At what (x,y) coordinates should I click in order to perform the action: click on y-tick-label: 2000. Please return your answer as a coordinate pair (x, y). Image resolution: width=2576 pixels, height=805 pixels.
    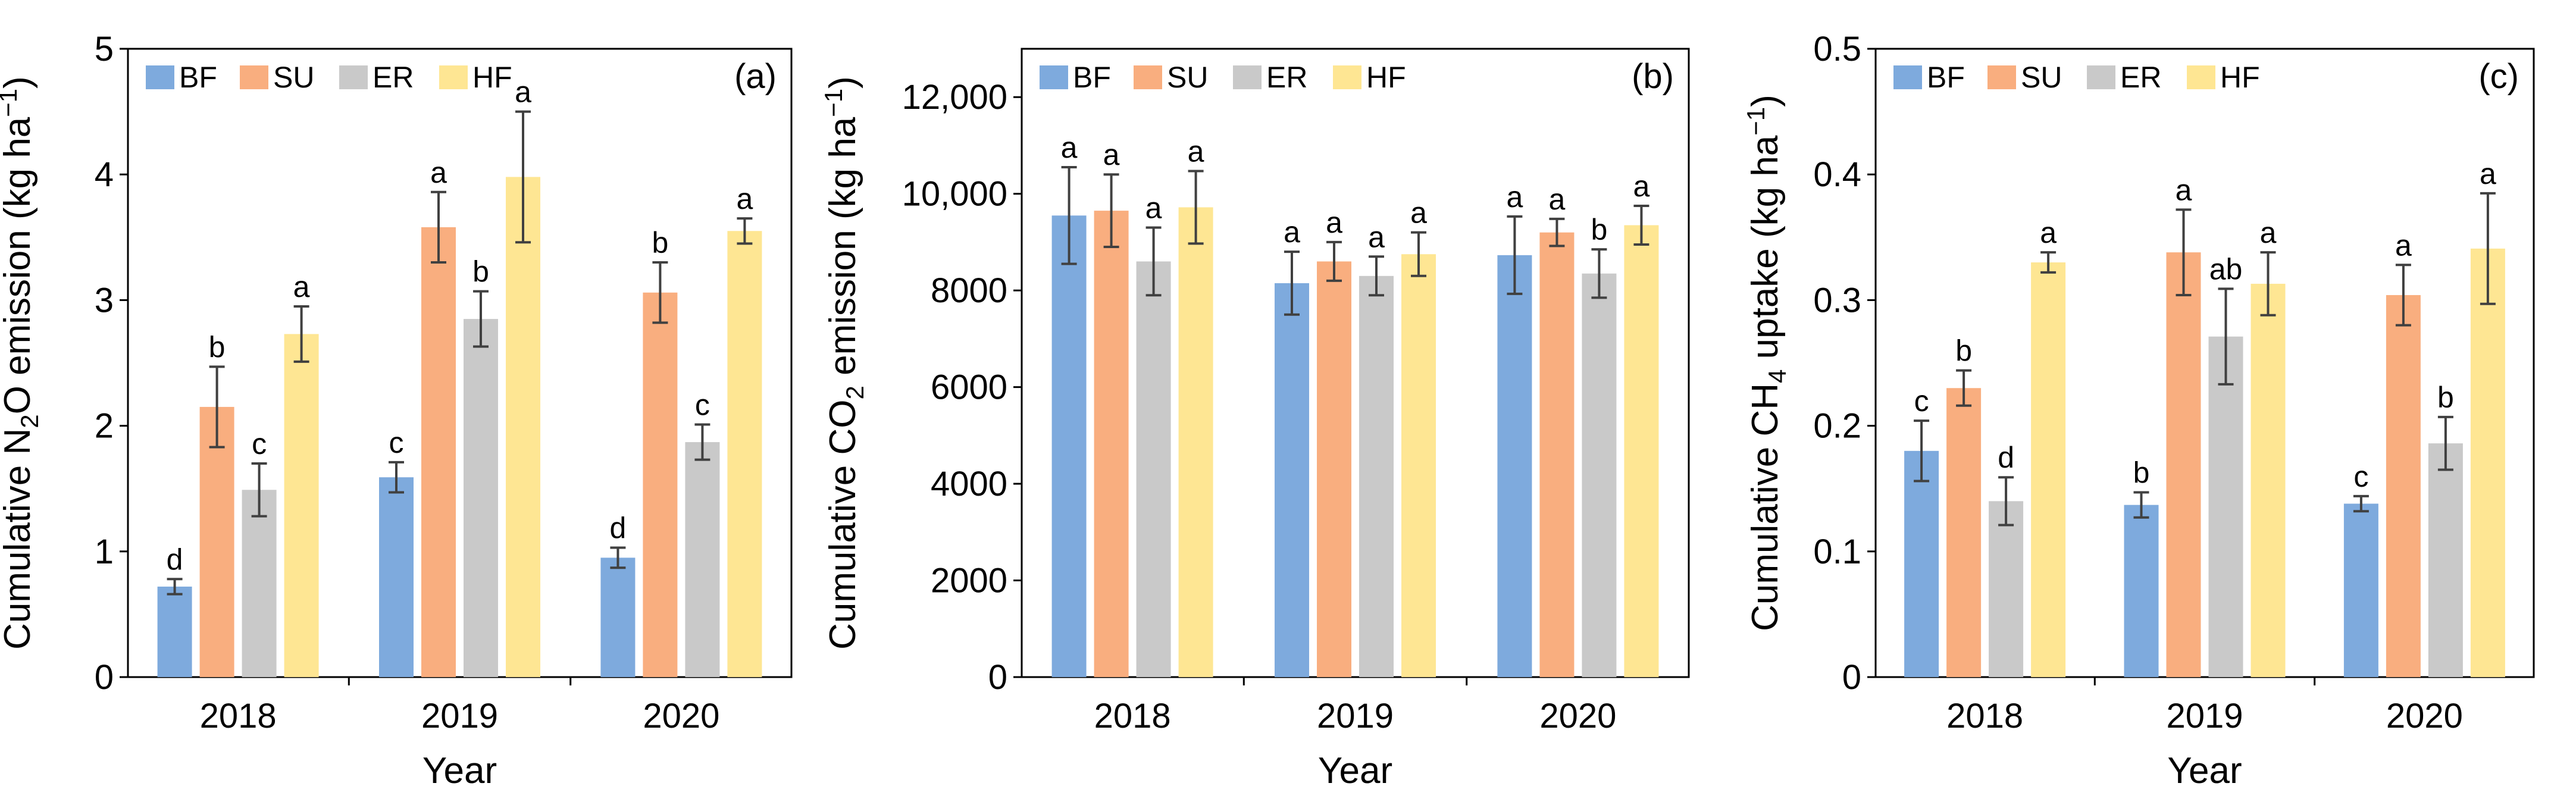
    Looking at the image, I should click on (969, 581).